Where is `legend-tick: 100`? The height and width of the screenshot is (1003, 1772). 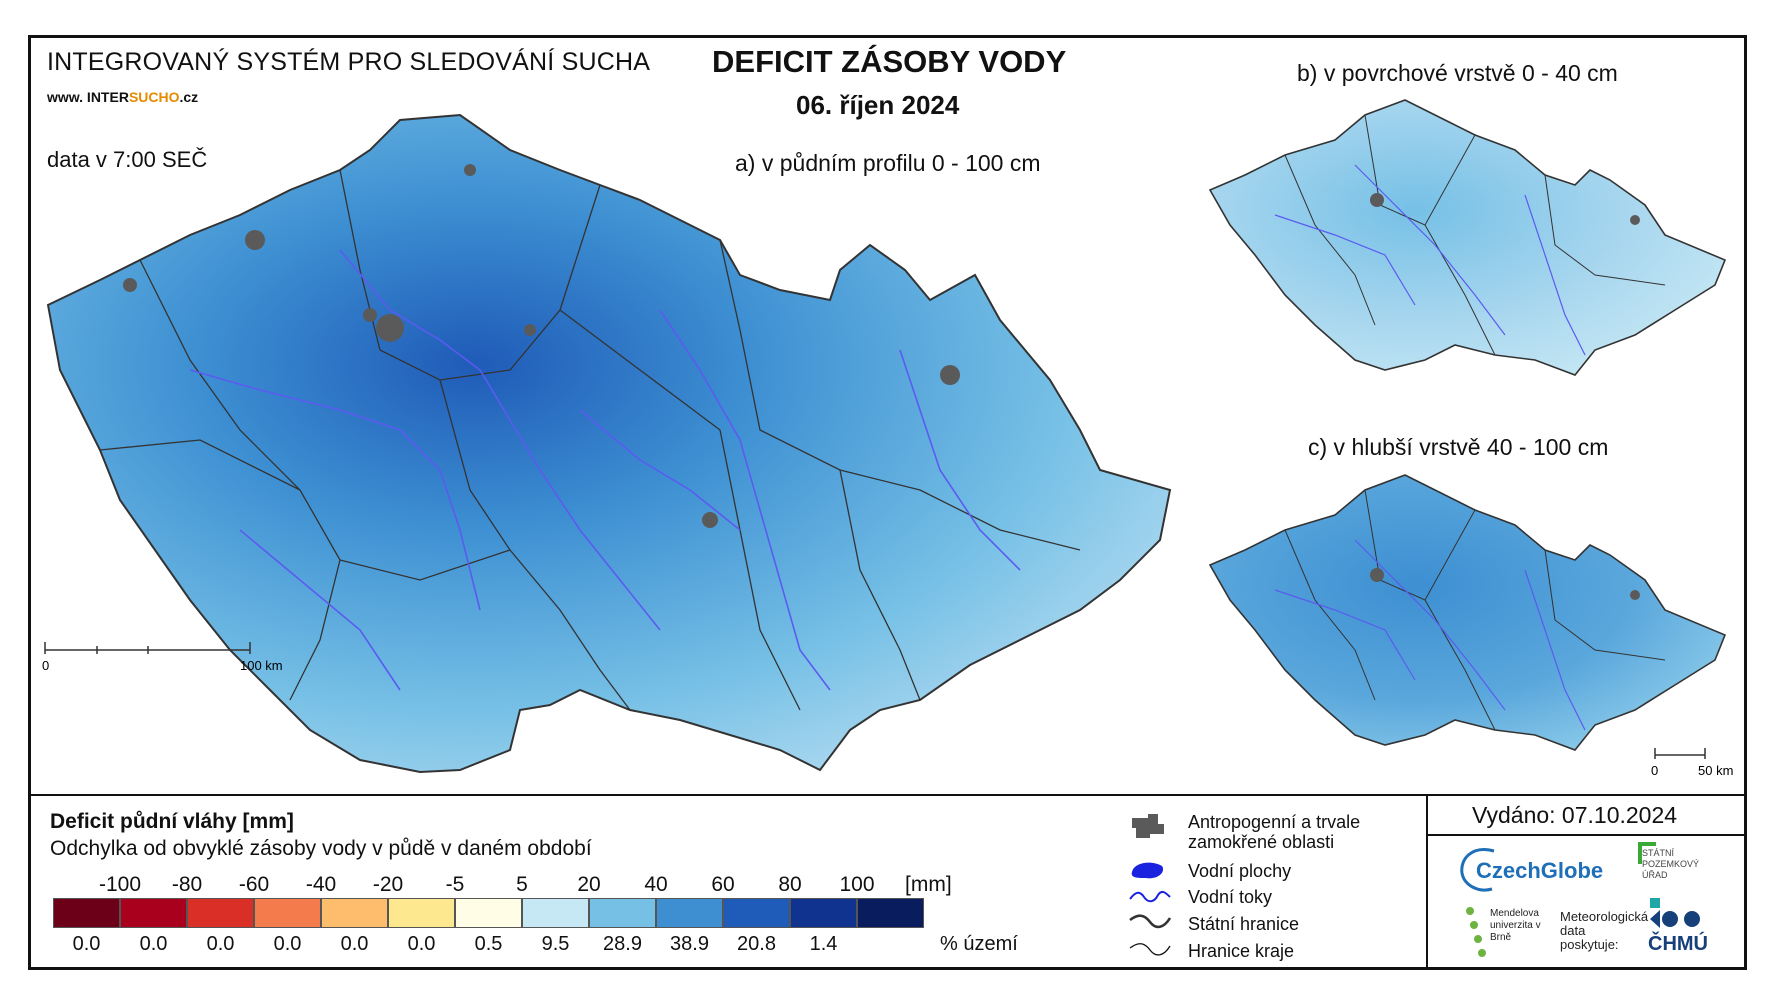 legend-tick: 100 is located at coordinates (857, 884).